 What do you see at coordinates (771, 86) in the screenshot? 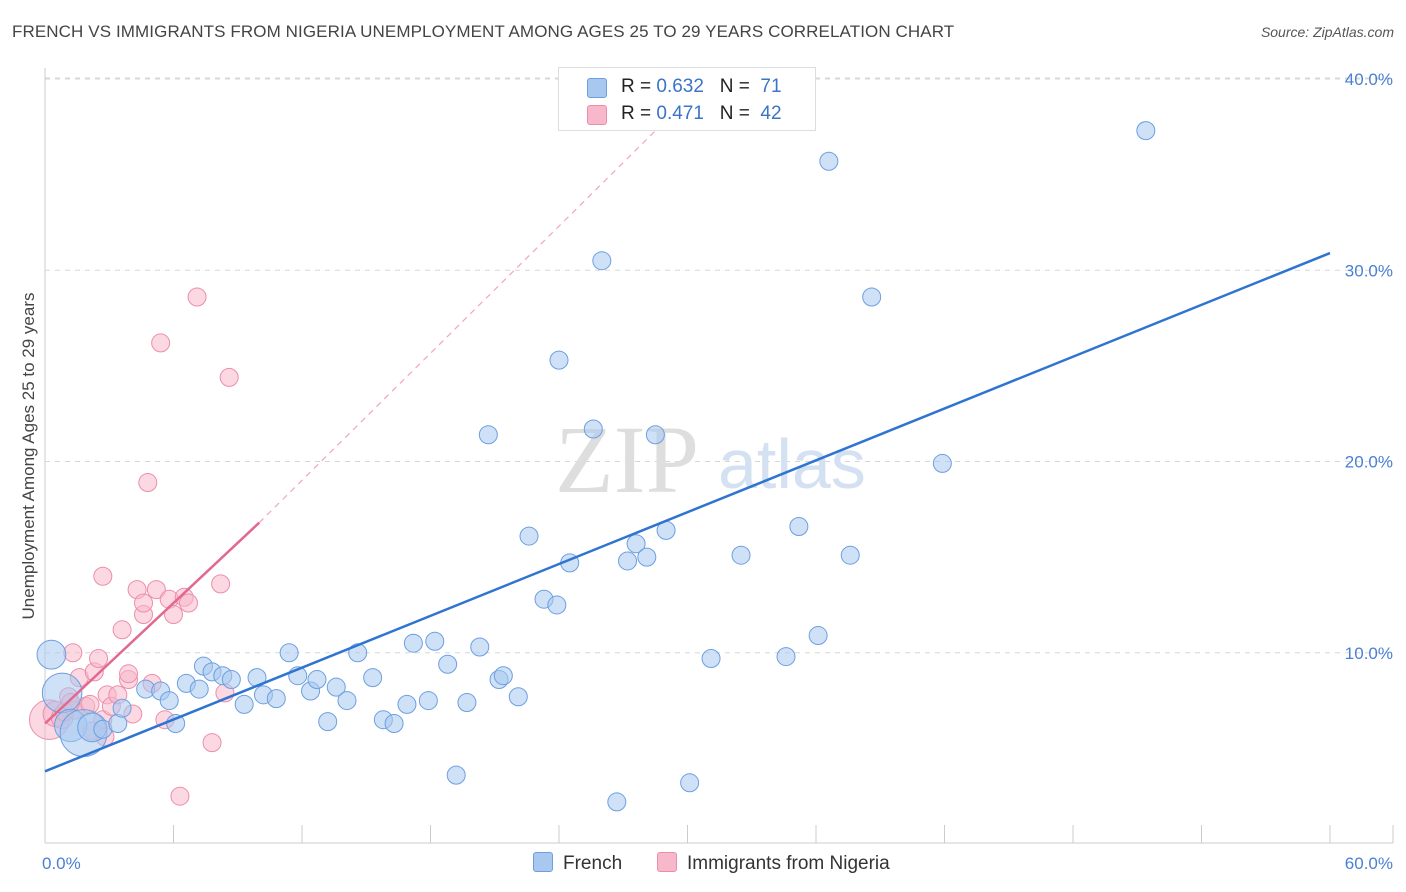
I see `legend-n-value-french: 71` at bounding box center [771, 86].